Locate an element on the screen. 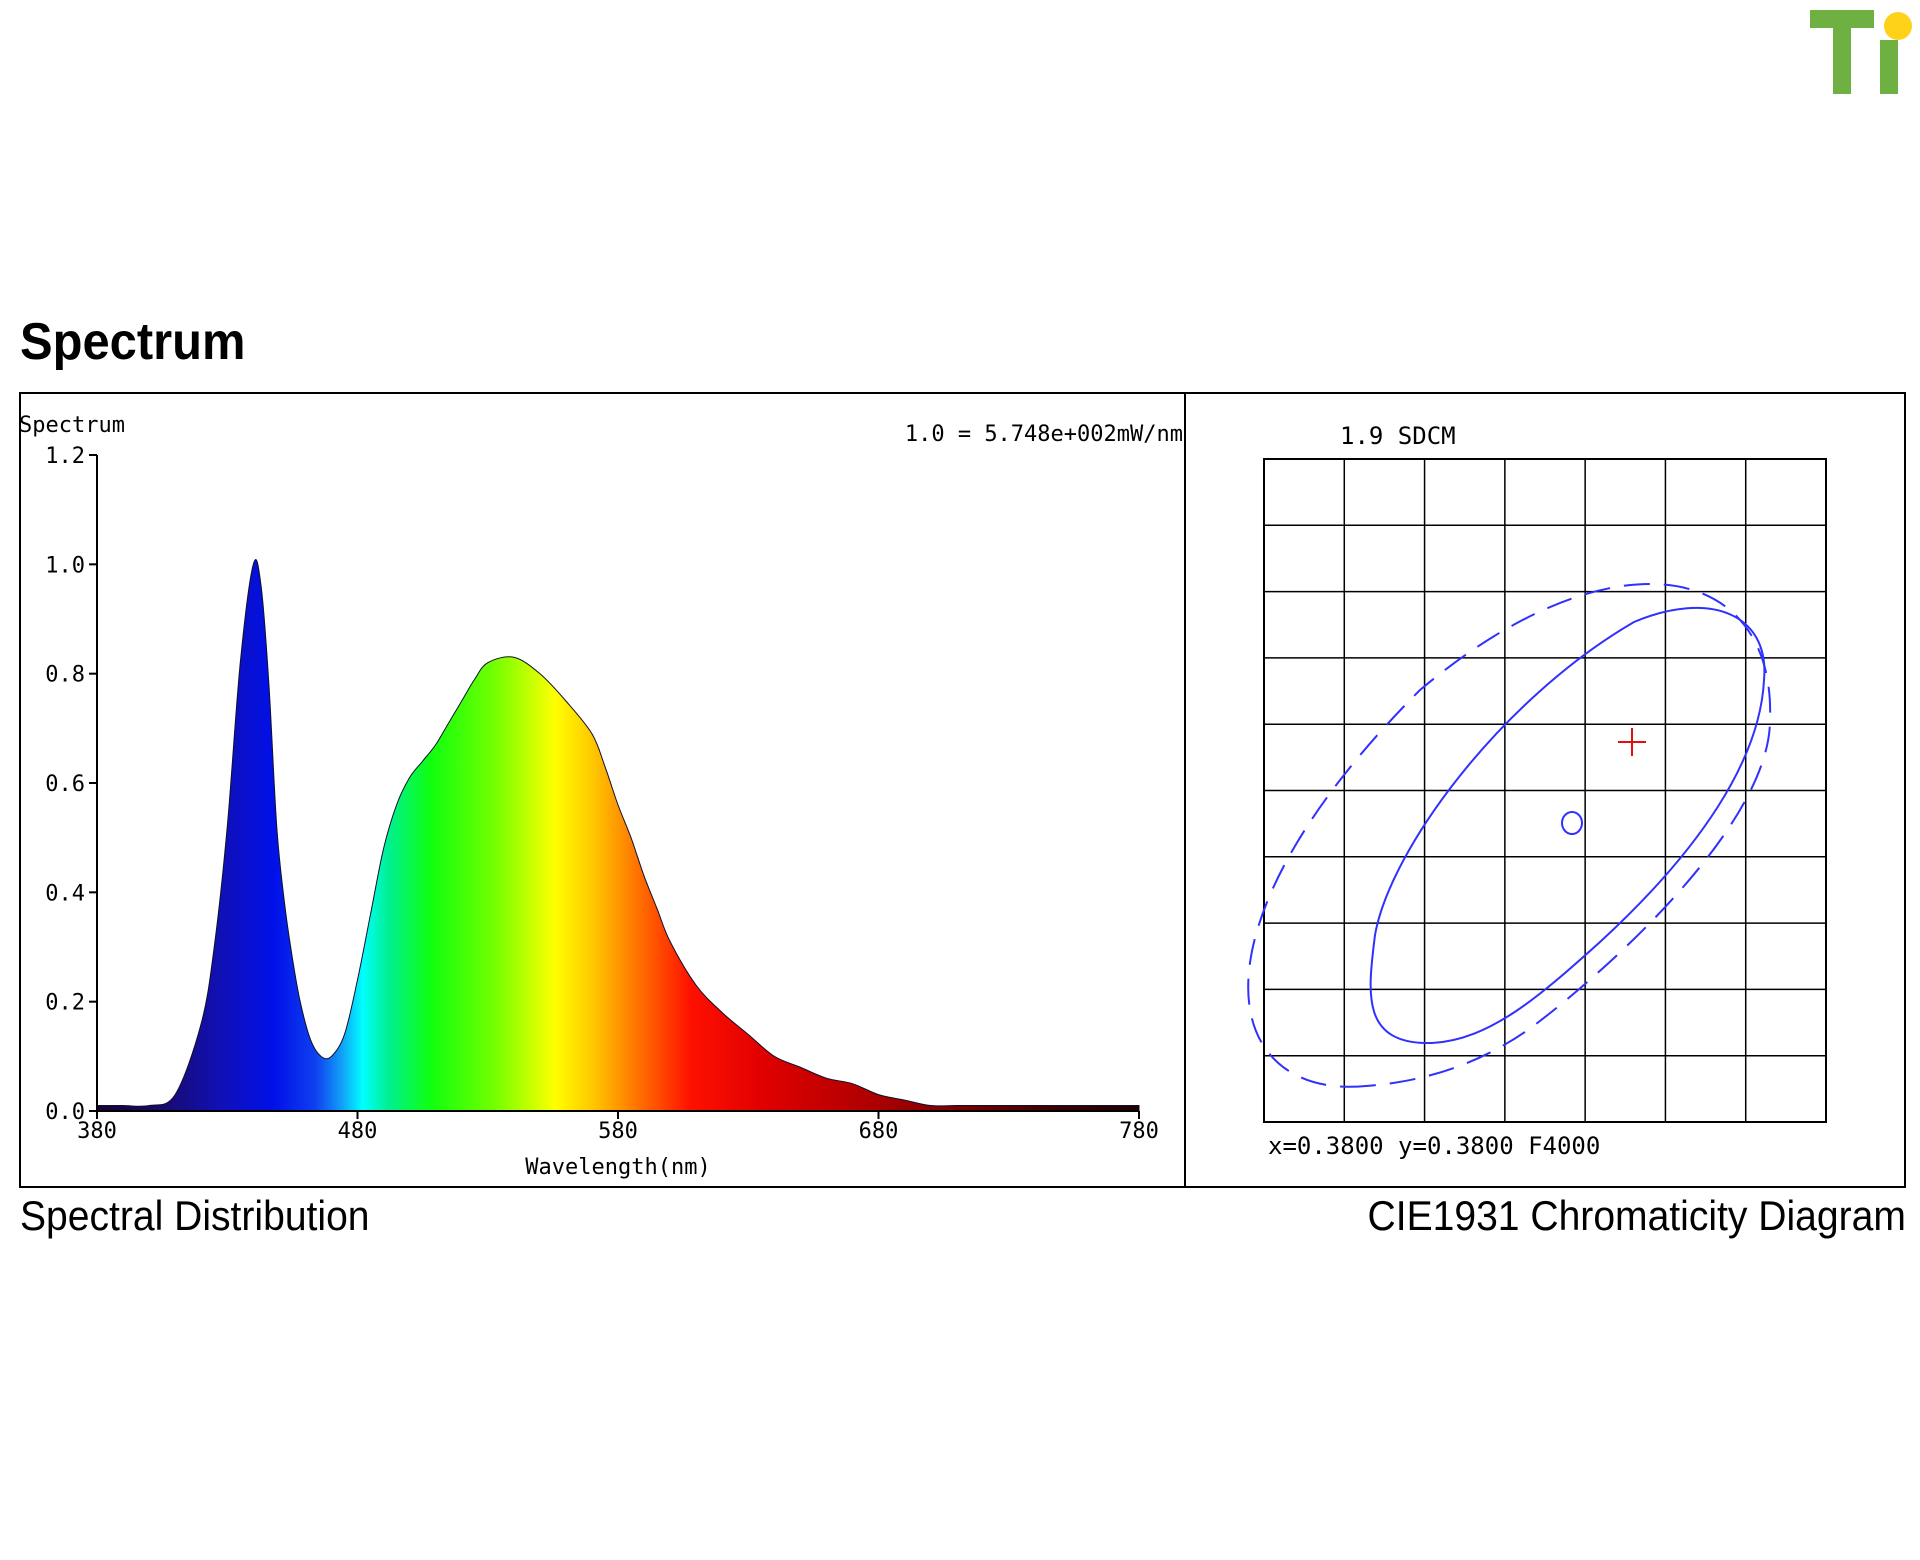 The height and width of the screenshot is (1560, 1920). logo-i-dot is located at coordinates (1898, 26).